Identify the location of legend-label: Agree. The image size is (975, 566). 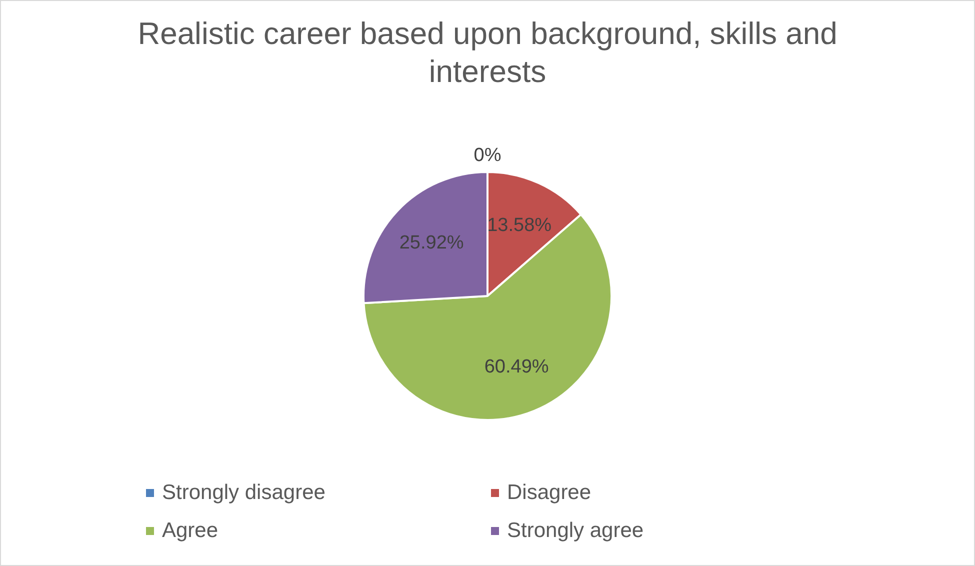
(190, 531).